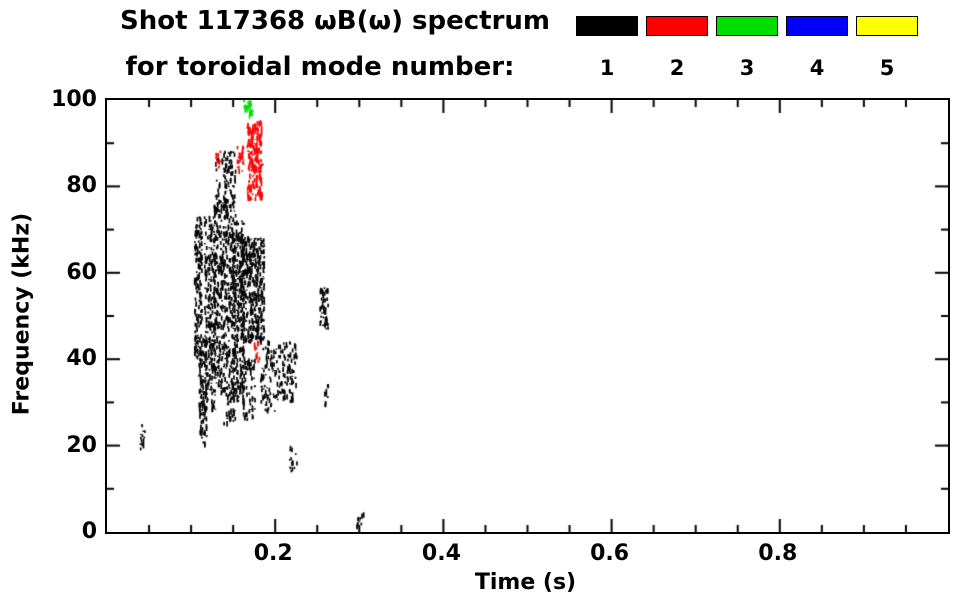 The width and height of the screenshot is (963, 615). What do you see at coordinates (22, 314) in the screenshot?
I see `y-axis-title: Frequency (kHz)` at bounding box center [22, 314].